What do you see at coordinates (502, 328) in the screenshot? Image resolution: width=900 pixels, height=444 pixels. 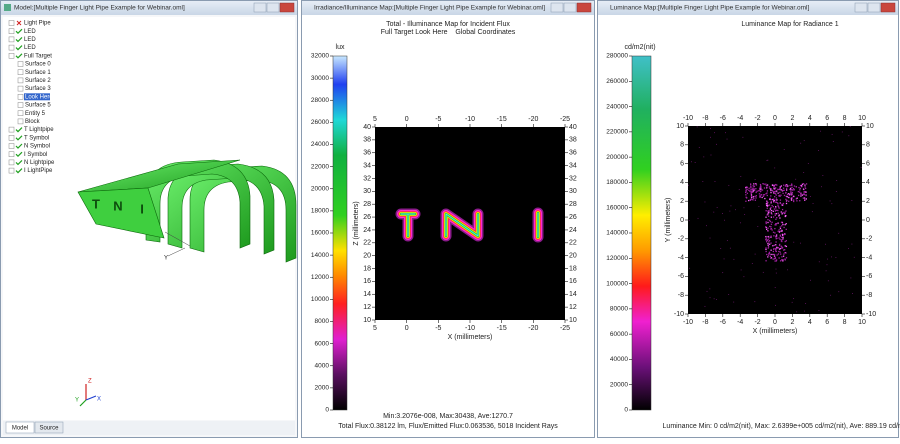 I see `x-tick-label: -15` at bounding box center [502, 328].